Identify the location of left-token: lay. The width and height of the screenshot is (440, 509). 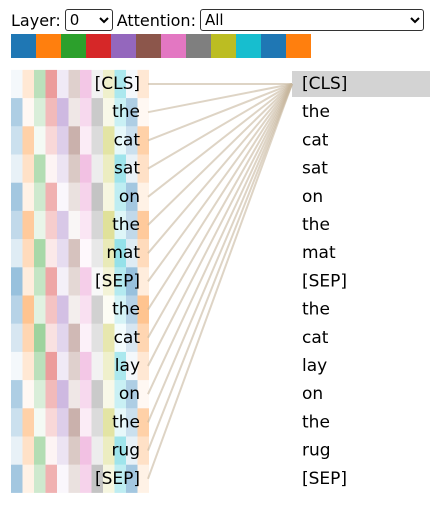
(127, 366).